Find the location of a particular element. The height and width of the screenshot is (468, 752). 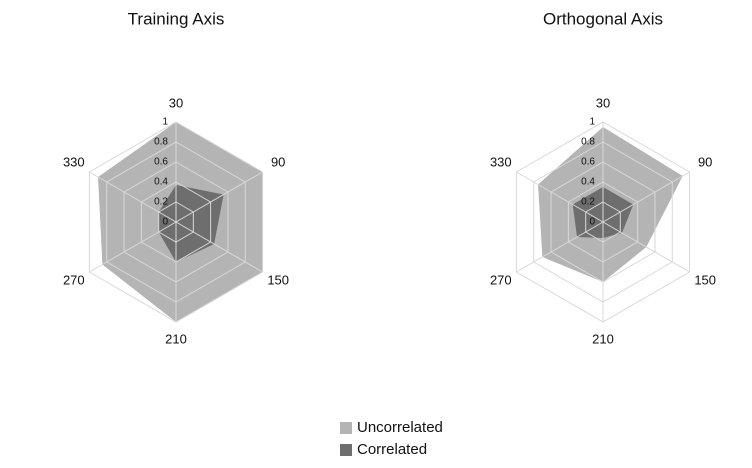

chart-title: Orthogonal Axis is located at coordinates (603, 18).